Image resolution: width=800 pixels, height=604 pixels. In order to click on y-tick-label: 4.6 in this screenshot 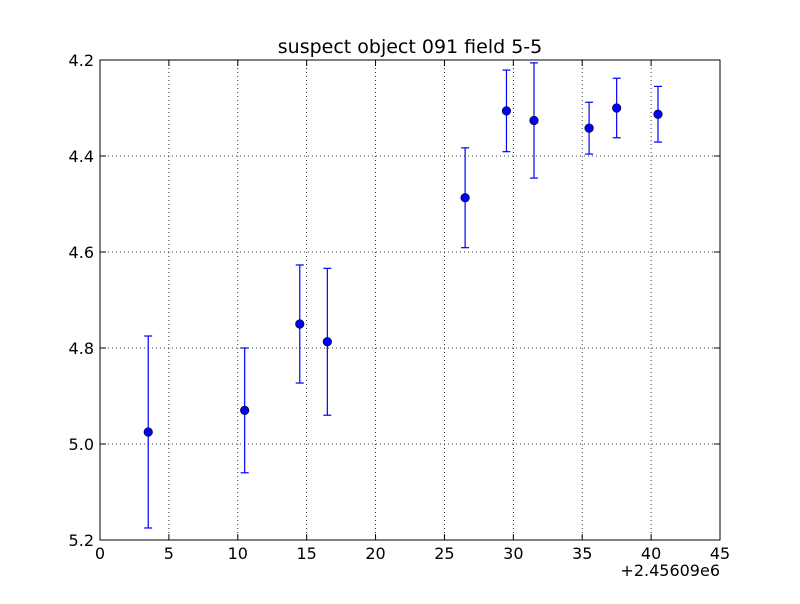, I will do `click(81, 252)`.